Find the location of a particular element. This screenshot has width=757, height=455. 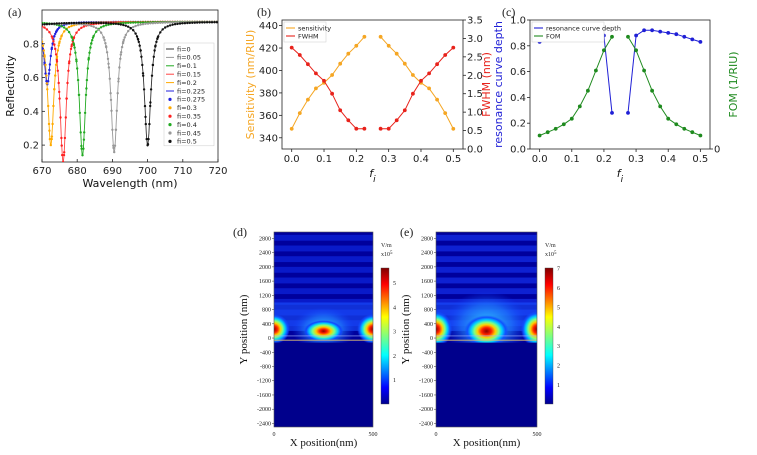

panel-d-xlabel: X position(nm) is located at coordinates (324, 443).